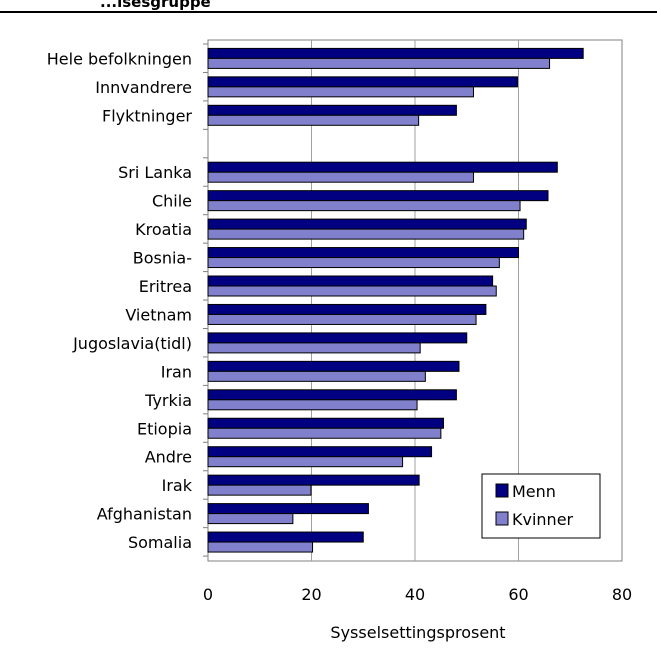 The width and height of the screenshot is (657, 651). Describe the element at coordinates (502, 518) in the screenshot. I see `legend-swatch-kvinner` at that location.